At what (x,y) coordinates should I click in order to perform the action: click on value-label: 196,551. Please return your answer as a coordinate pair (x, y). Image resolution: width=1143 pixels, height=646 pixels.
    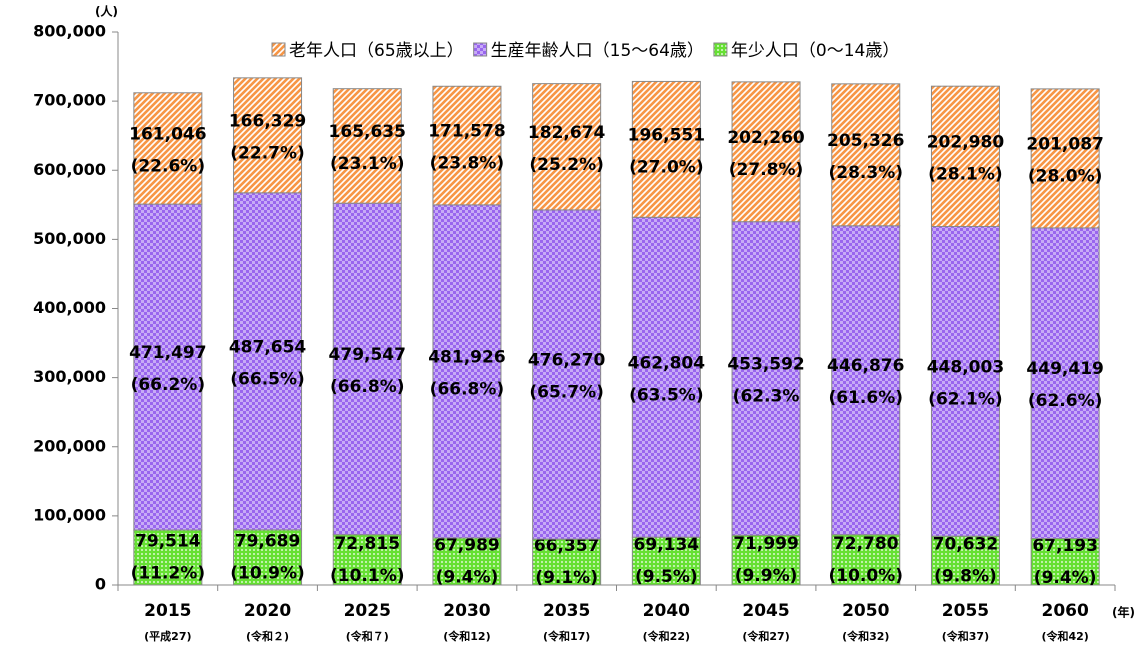
    Looking at the image, I should click on (666, 135).